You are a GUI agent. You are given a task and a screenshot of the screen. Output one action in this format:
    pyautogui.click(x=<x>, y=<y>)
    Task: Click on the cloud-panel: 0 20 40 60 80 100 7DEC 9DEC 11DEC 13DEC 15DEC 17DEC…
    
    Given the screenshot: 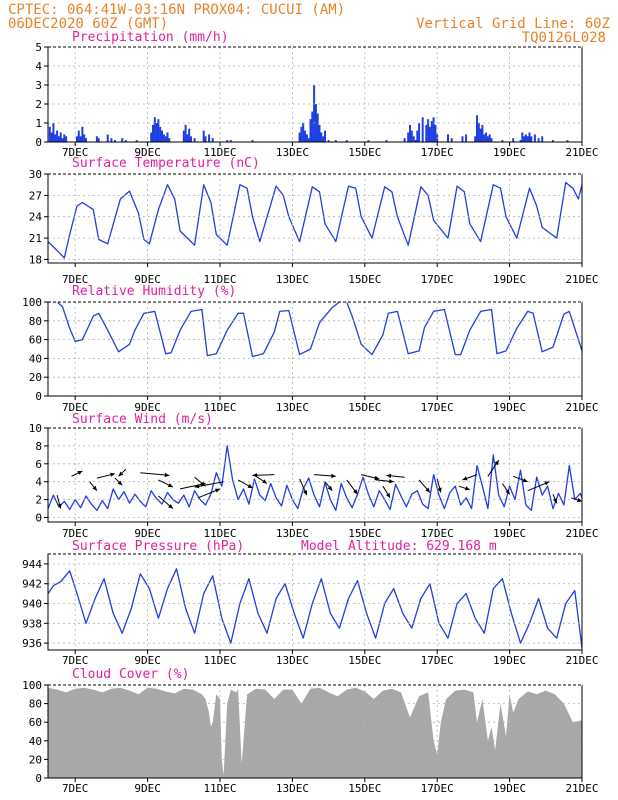 What is the action you would take?
    pyautogui.click(x=310, y=731)
    